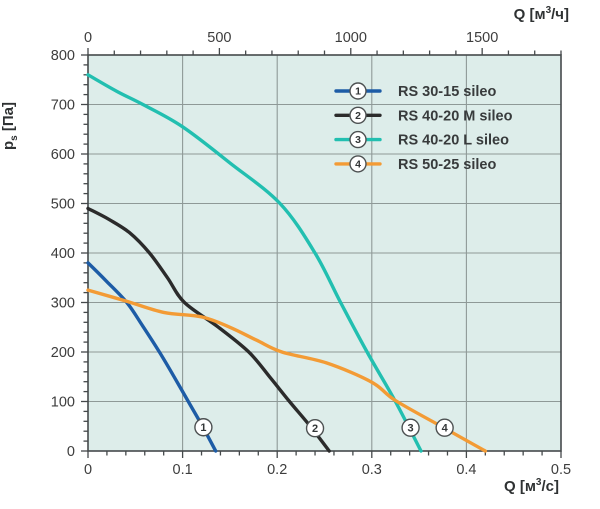 This screenshot has width=600, height=509. I want to click on legend-label-rs-40-20-l-sileo: RS 40-20 L sileo, so click(453, 141).